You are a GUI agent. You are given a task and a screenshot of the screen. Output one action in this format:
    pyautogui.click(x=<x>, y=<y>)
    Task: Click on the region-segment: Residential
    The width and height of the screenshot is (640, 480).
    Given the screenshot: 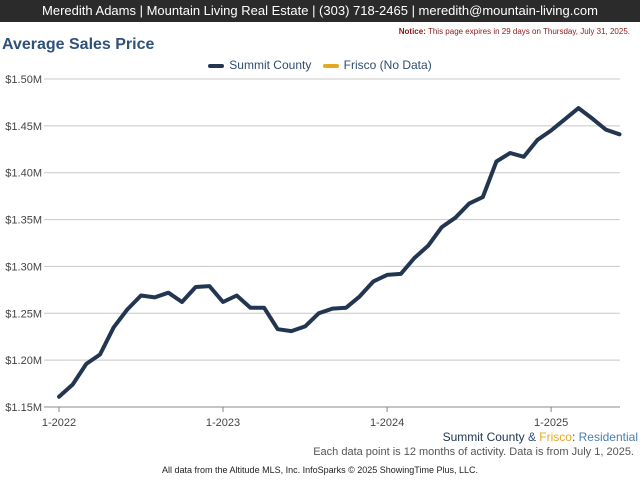 What is the action you would take?
    pyautogui.click(x=608, y=437)
    